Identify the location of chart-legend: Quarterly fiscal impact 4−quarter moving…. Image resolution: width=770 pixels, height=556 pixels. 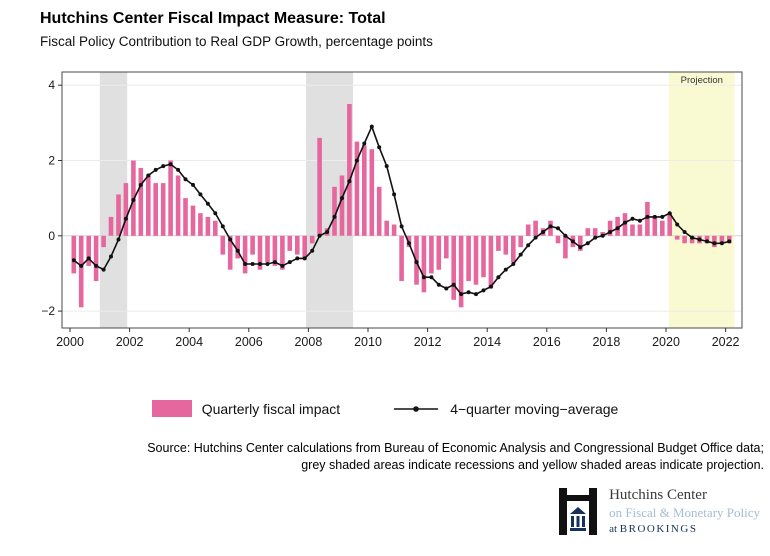
(385, 408).